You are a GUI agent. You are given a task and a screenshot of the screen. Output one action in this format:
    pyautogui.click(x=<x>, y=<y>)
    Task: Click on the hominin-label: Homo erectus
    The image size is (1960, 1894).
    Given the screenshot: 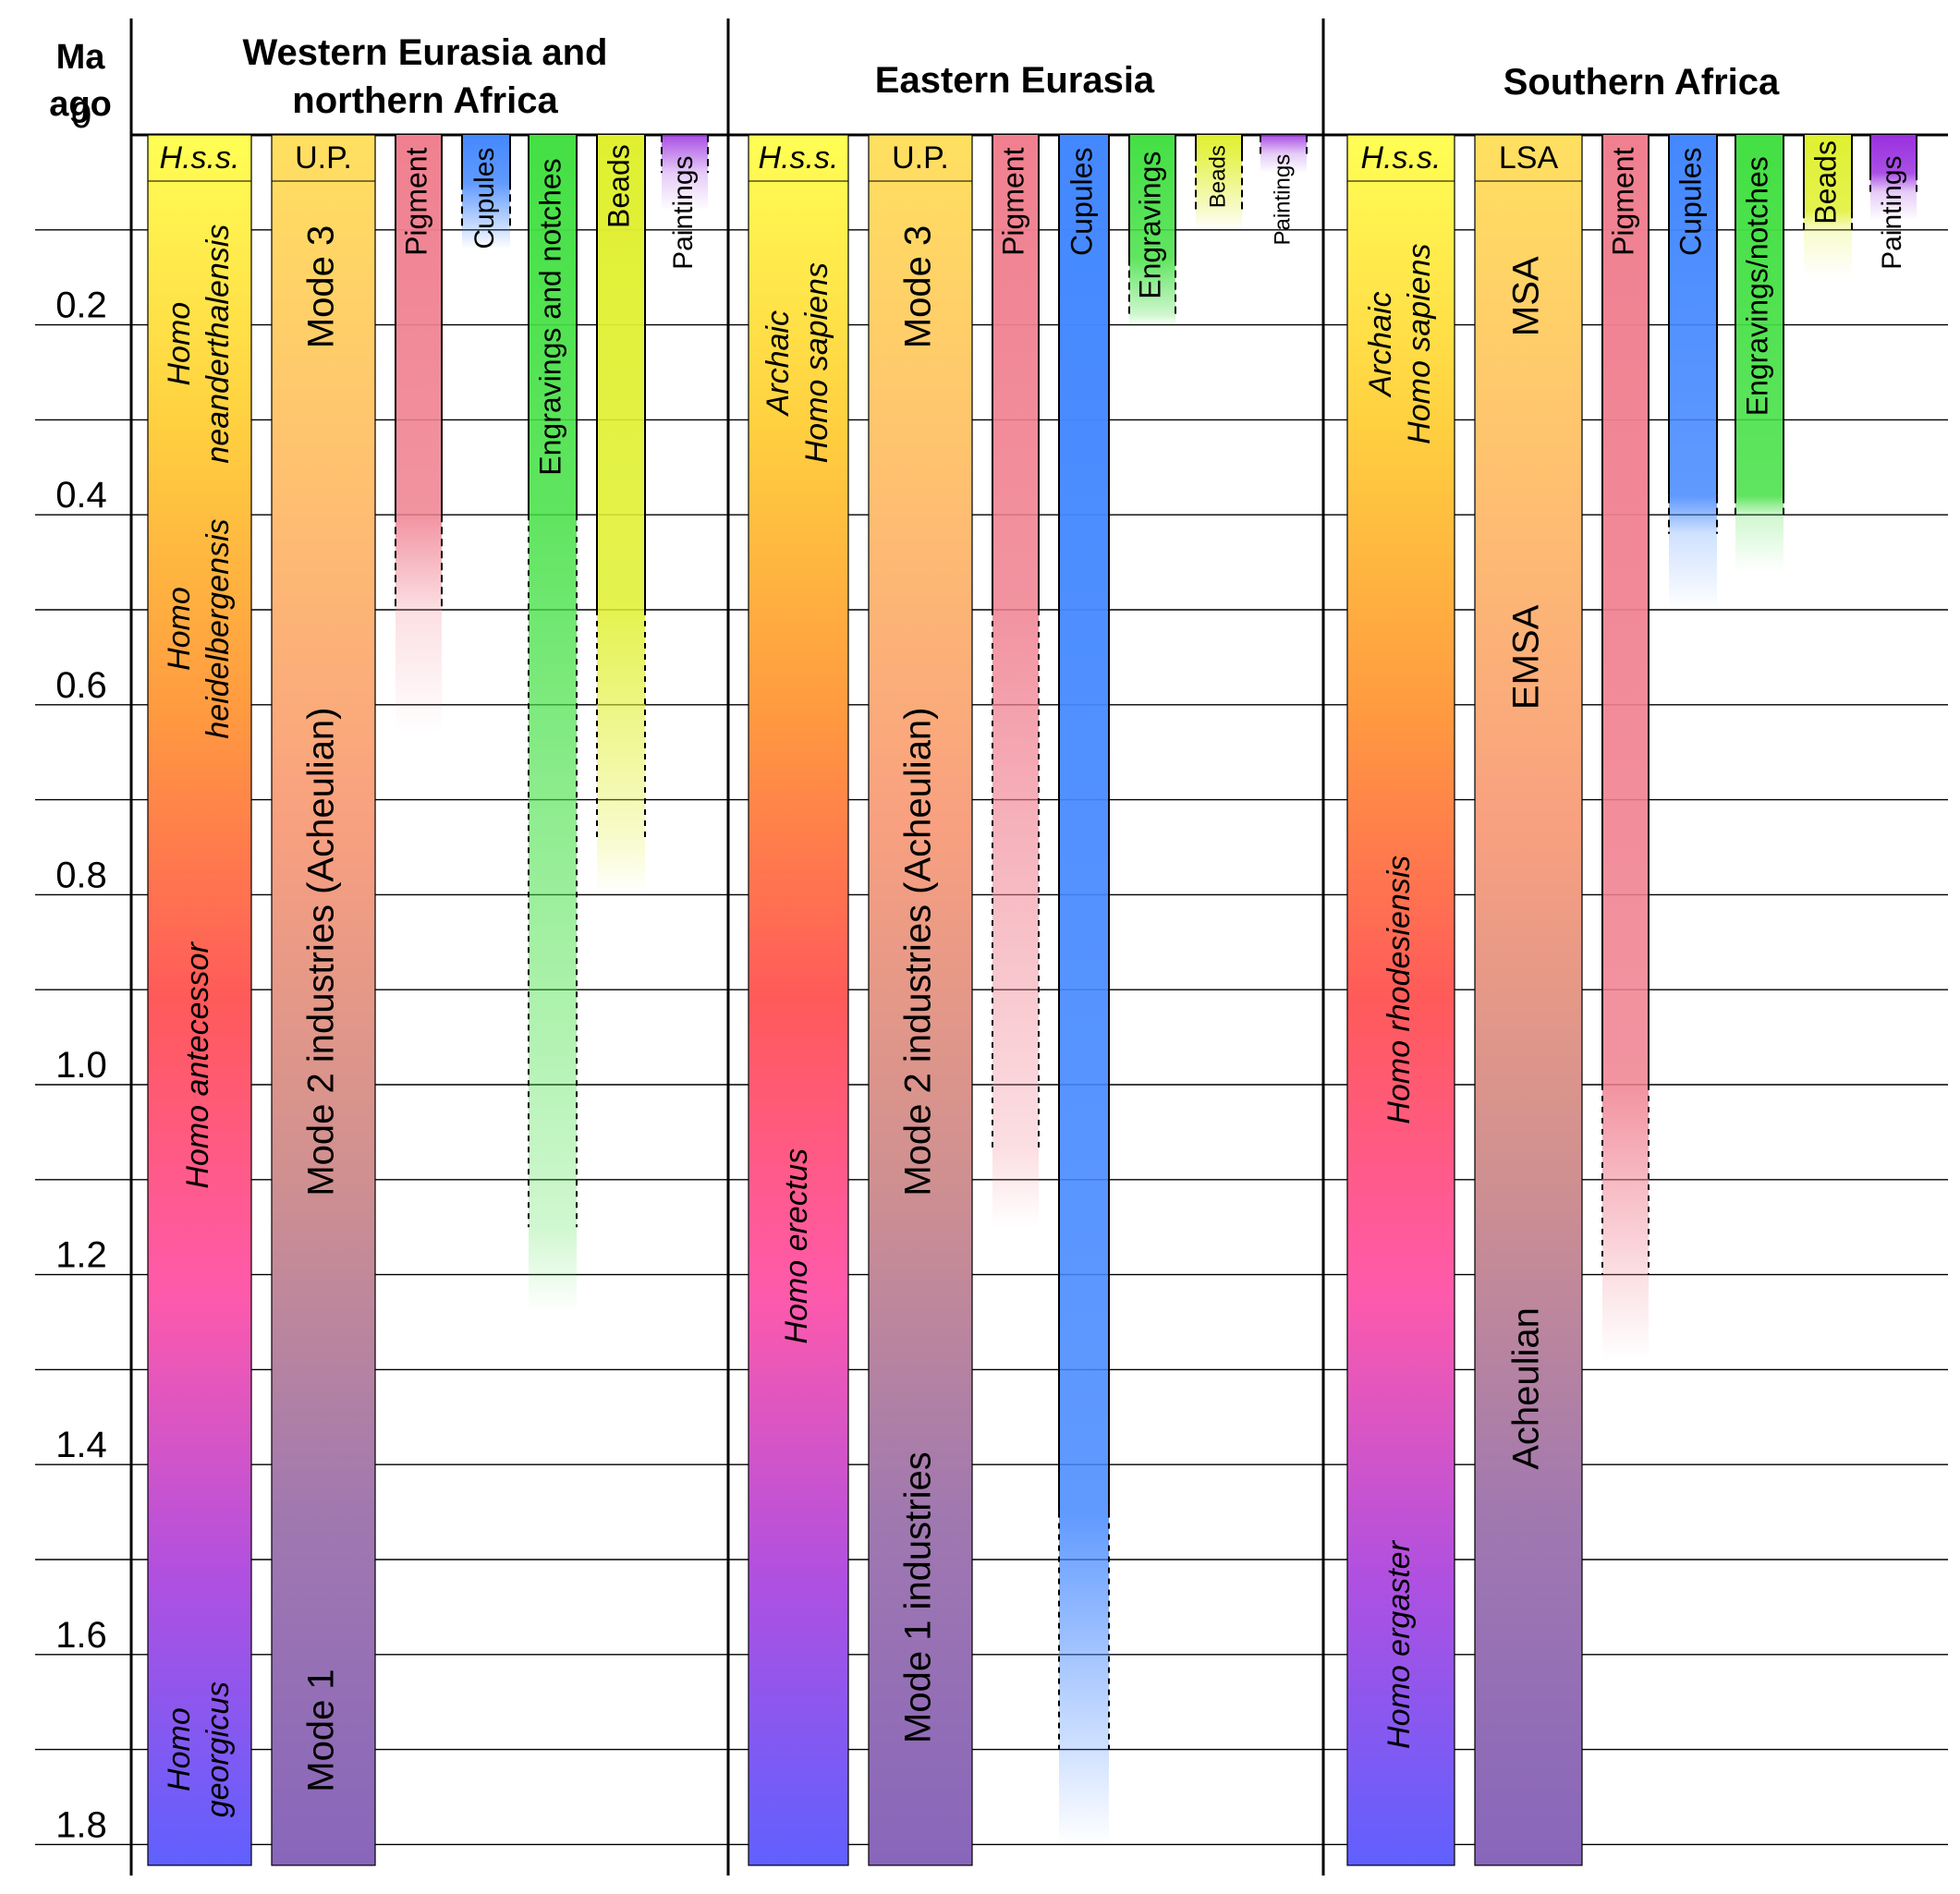 What is the action you would take?
    pyautogui.click(x=796, y=1246)
    